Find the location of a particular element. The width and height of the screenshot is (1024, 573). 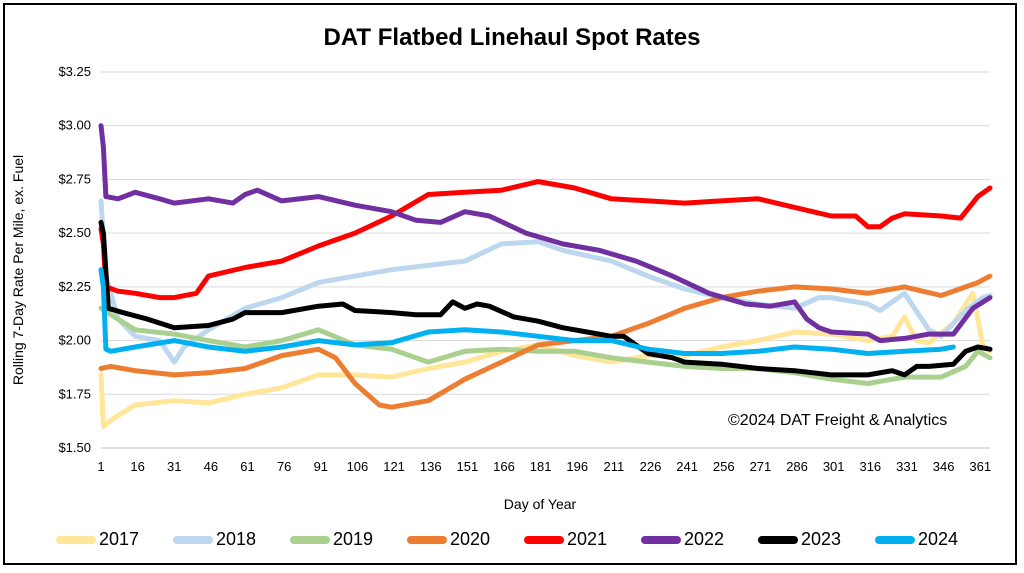

legend-label: 2018 is located at coordinates (236, 539).